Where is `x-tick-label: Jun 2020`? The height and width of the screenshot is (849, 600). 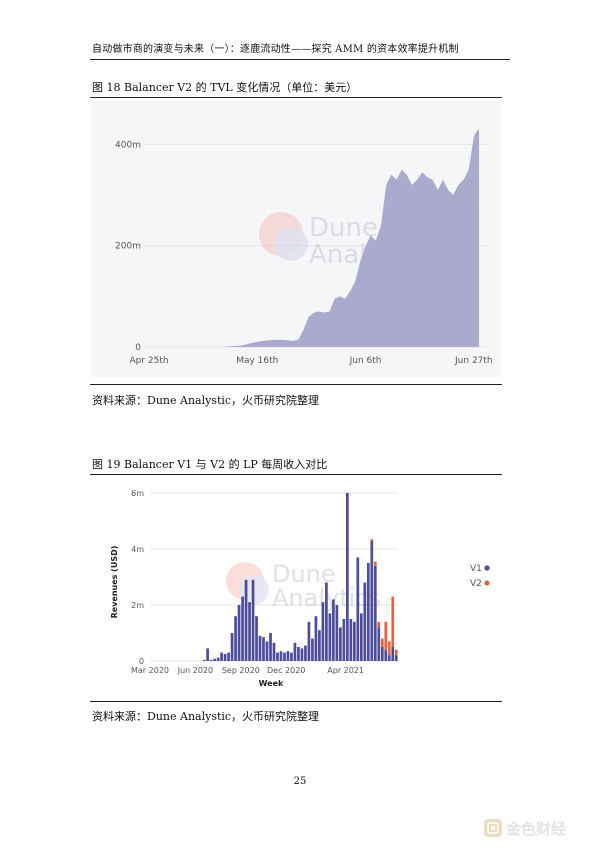 x-tick-label: Jun 2020 is located at coordinates (195, 670).